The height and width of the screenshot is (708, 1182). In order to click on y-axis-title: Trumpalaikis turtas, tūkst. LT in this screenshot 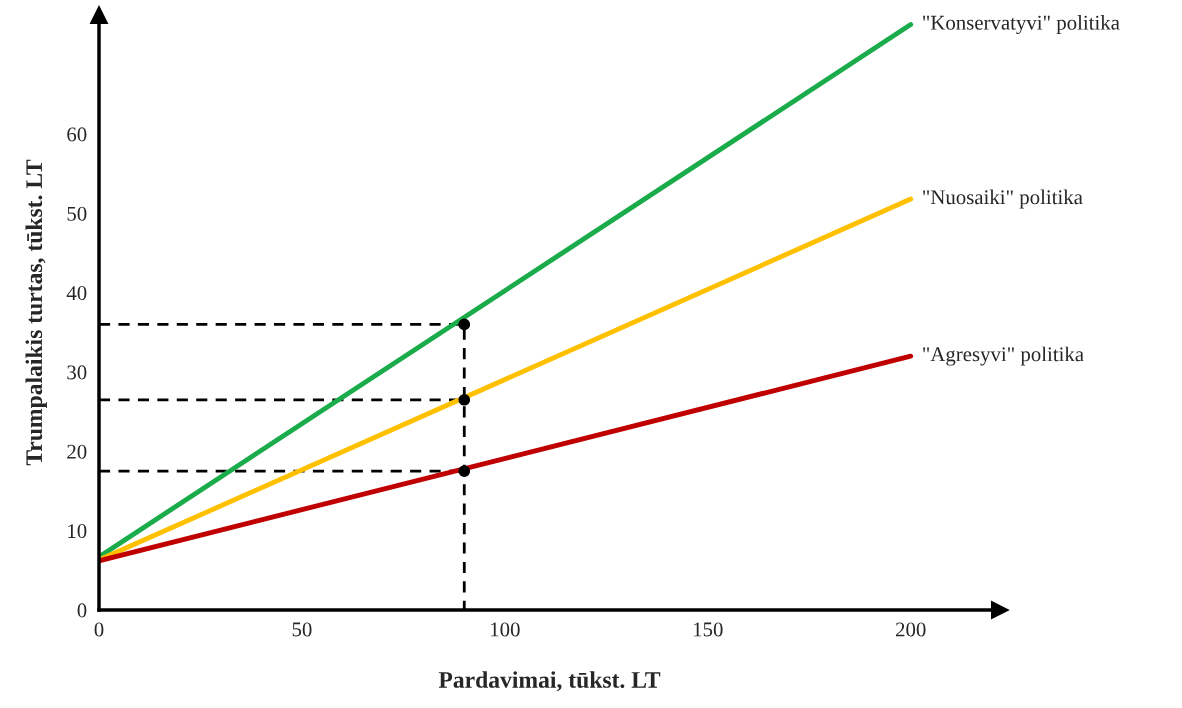, I will do `click(36, 312)`.